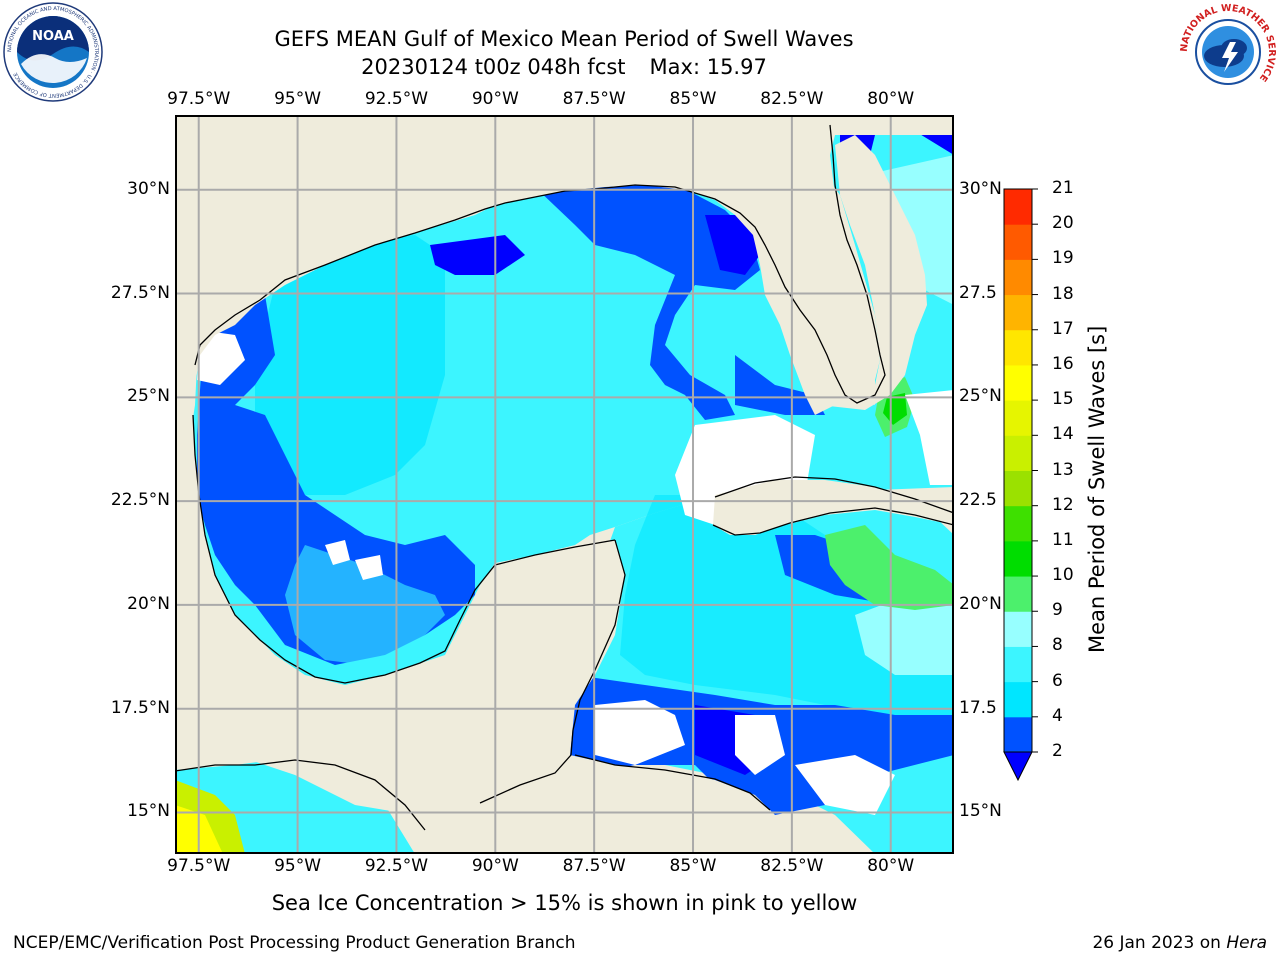  Describe the element at coordinates (891, 866) in the screenshot. I see `lon-tick-bottom-7: 80°W` at that location.